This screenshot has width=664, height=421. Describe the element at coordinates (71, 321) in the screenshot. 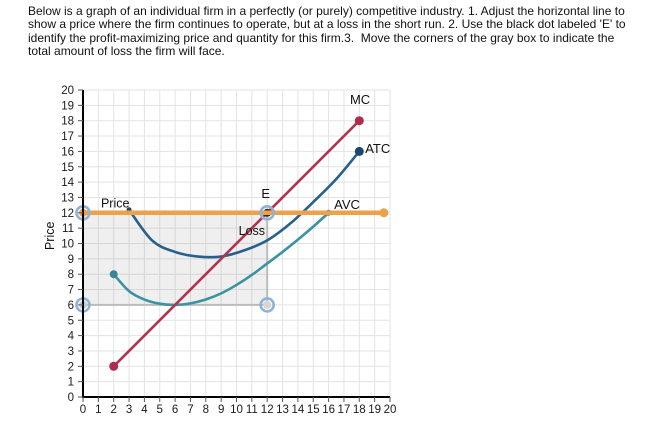

I see `y-tick-label: 5` at that location.